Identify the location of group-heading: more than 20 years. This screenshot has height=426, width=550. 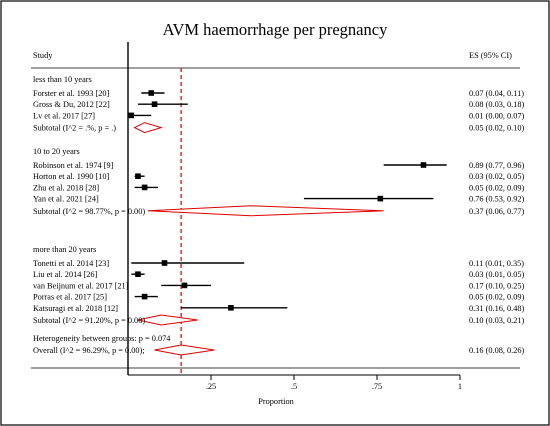
(64, 249).